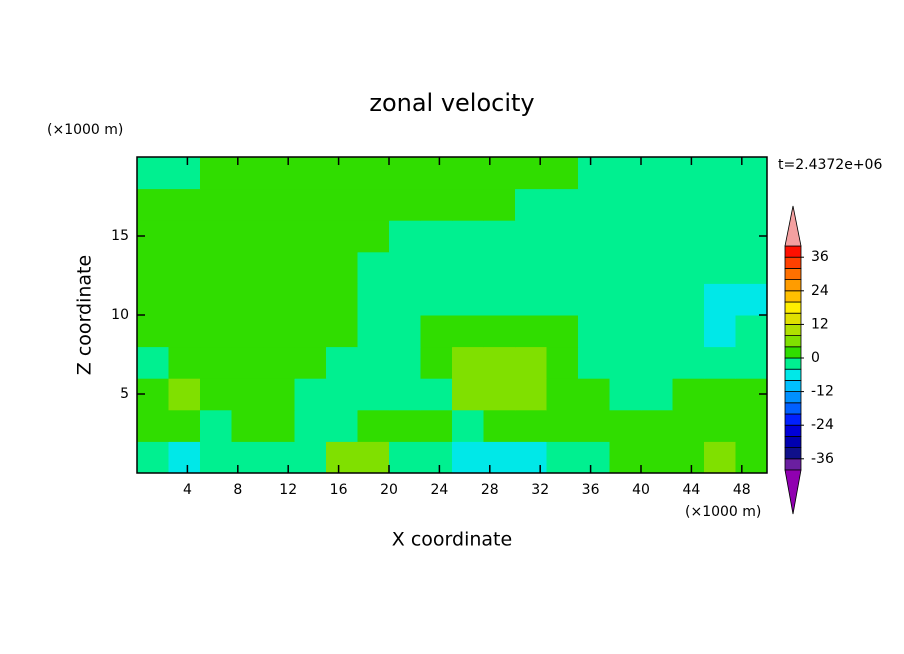  What do you see at coordinates (389, 490) in the screenshot?
I see `x-tick-label: 20` at bounding box center [389, 490].